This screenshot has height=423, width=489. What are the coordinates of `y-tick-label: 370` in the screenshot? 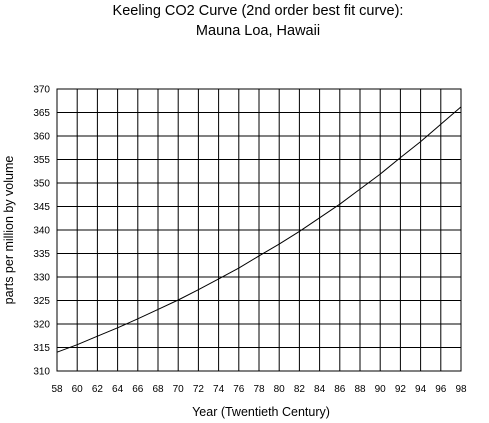 It's located at (41, 90).